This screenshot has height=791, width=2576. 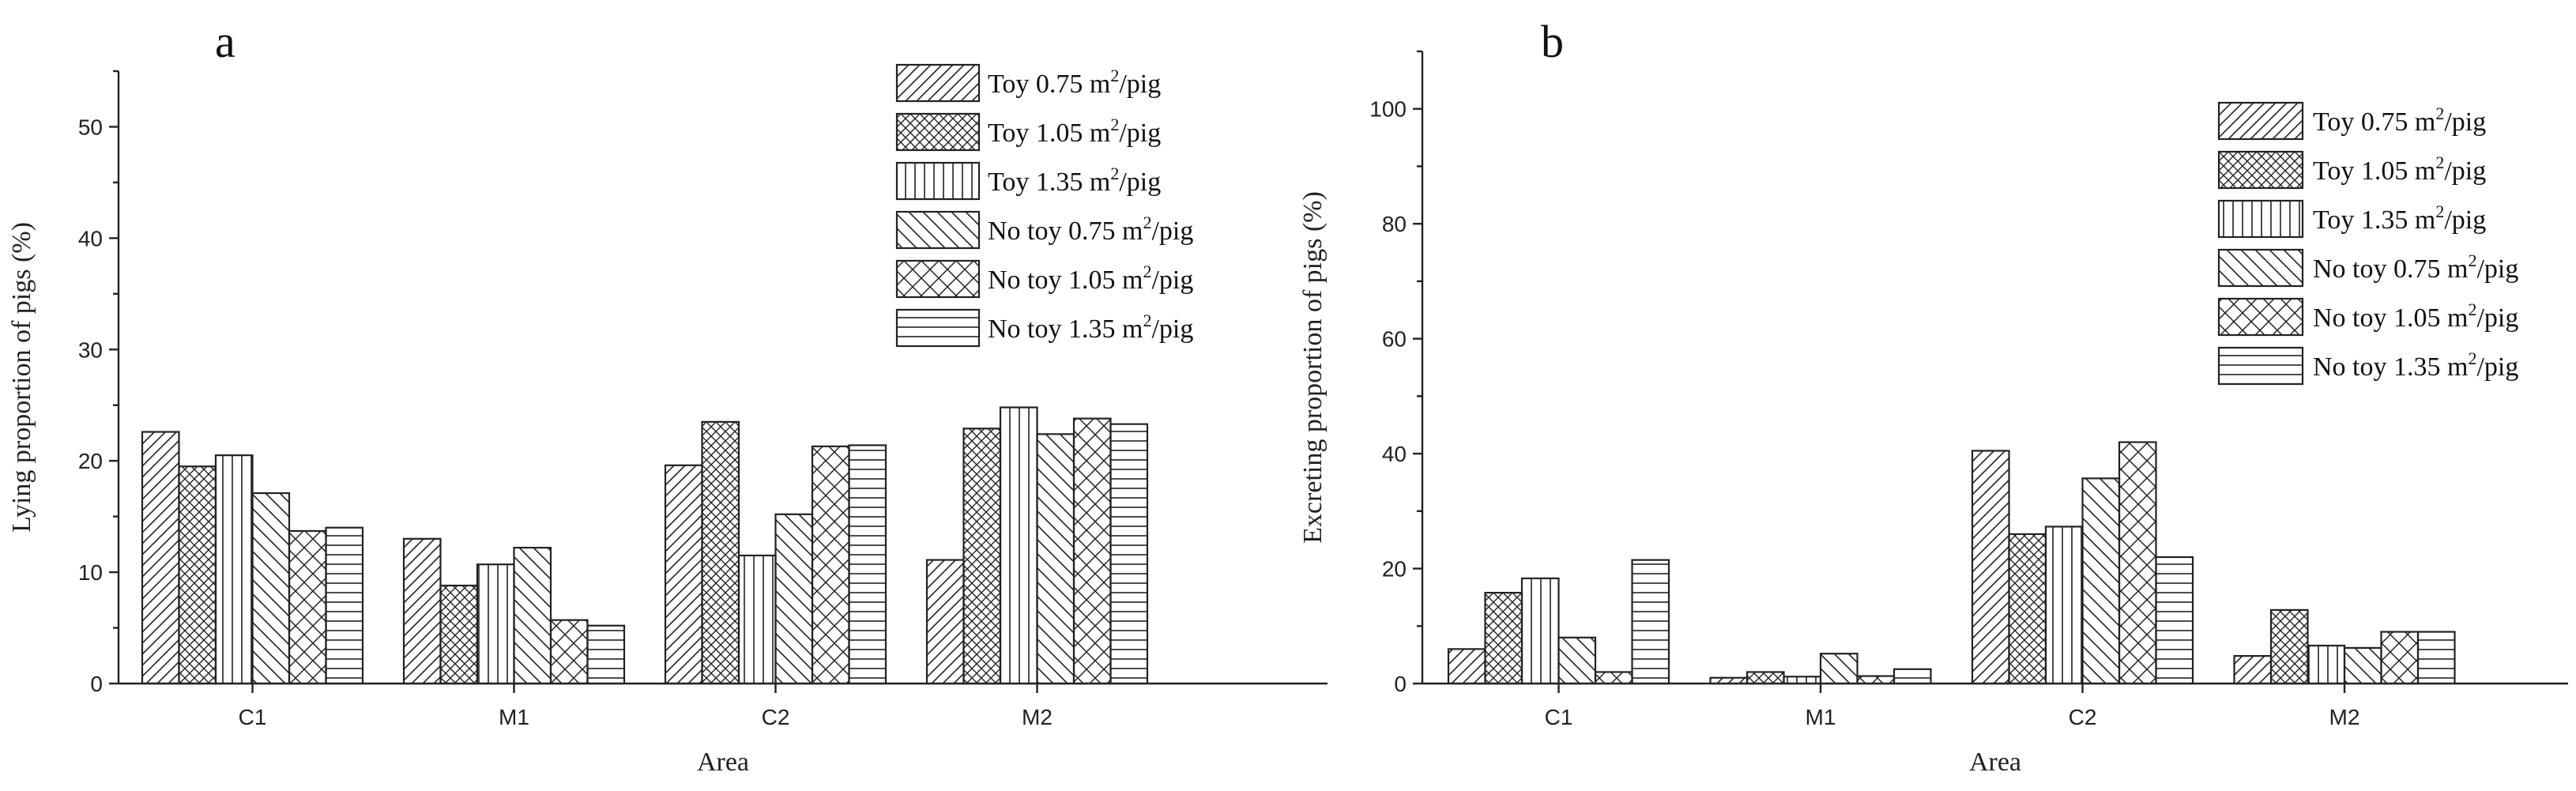 I want to click on y-axis-title: Lying proportion of pigs (%), so click(x=21, y=377).